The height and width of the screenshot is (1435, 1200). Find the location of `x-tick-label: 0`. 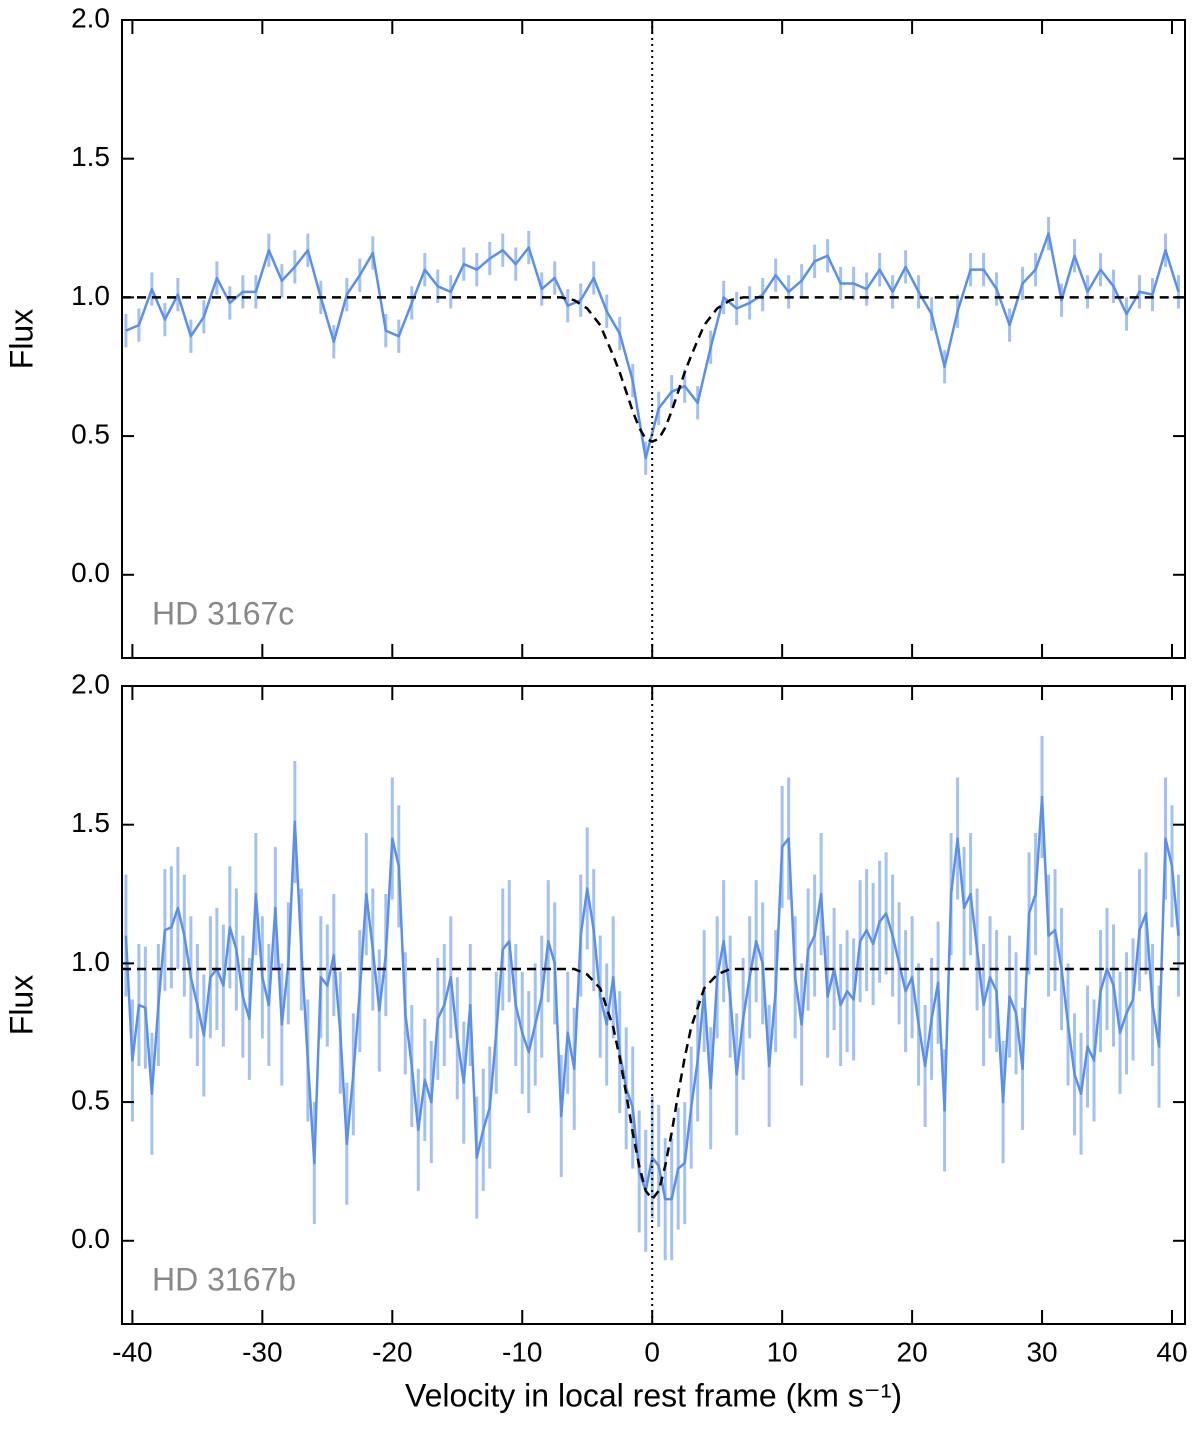

x-tick-label: 0 is located at coordinates (652, 1351).